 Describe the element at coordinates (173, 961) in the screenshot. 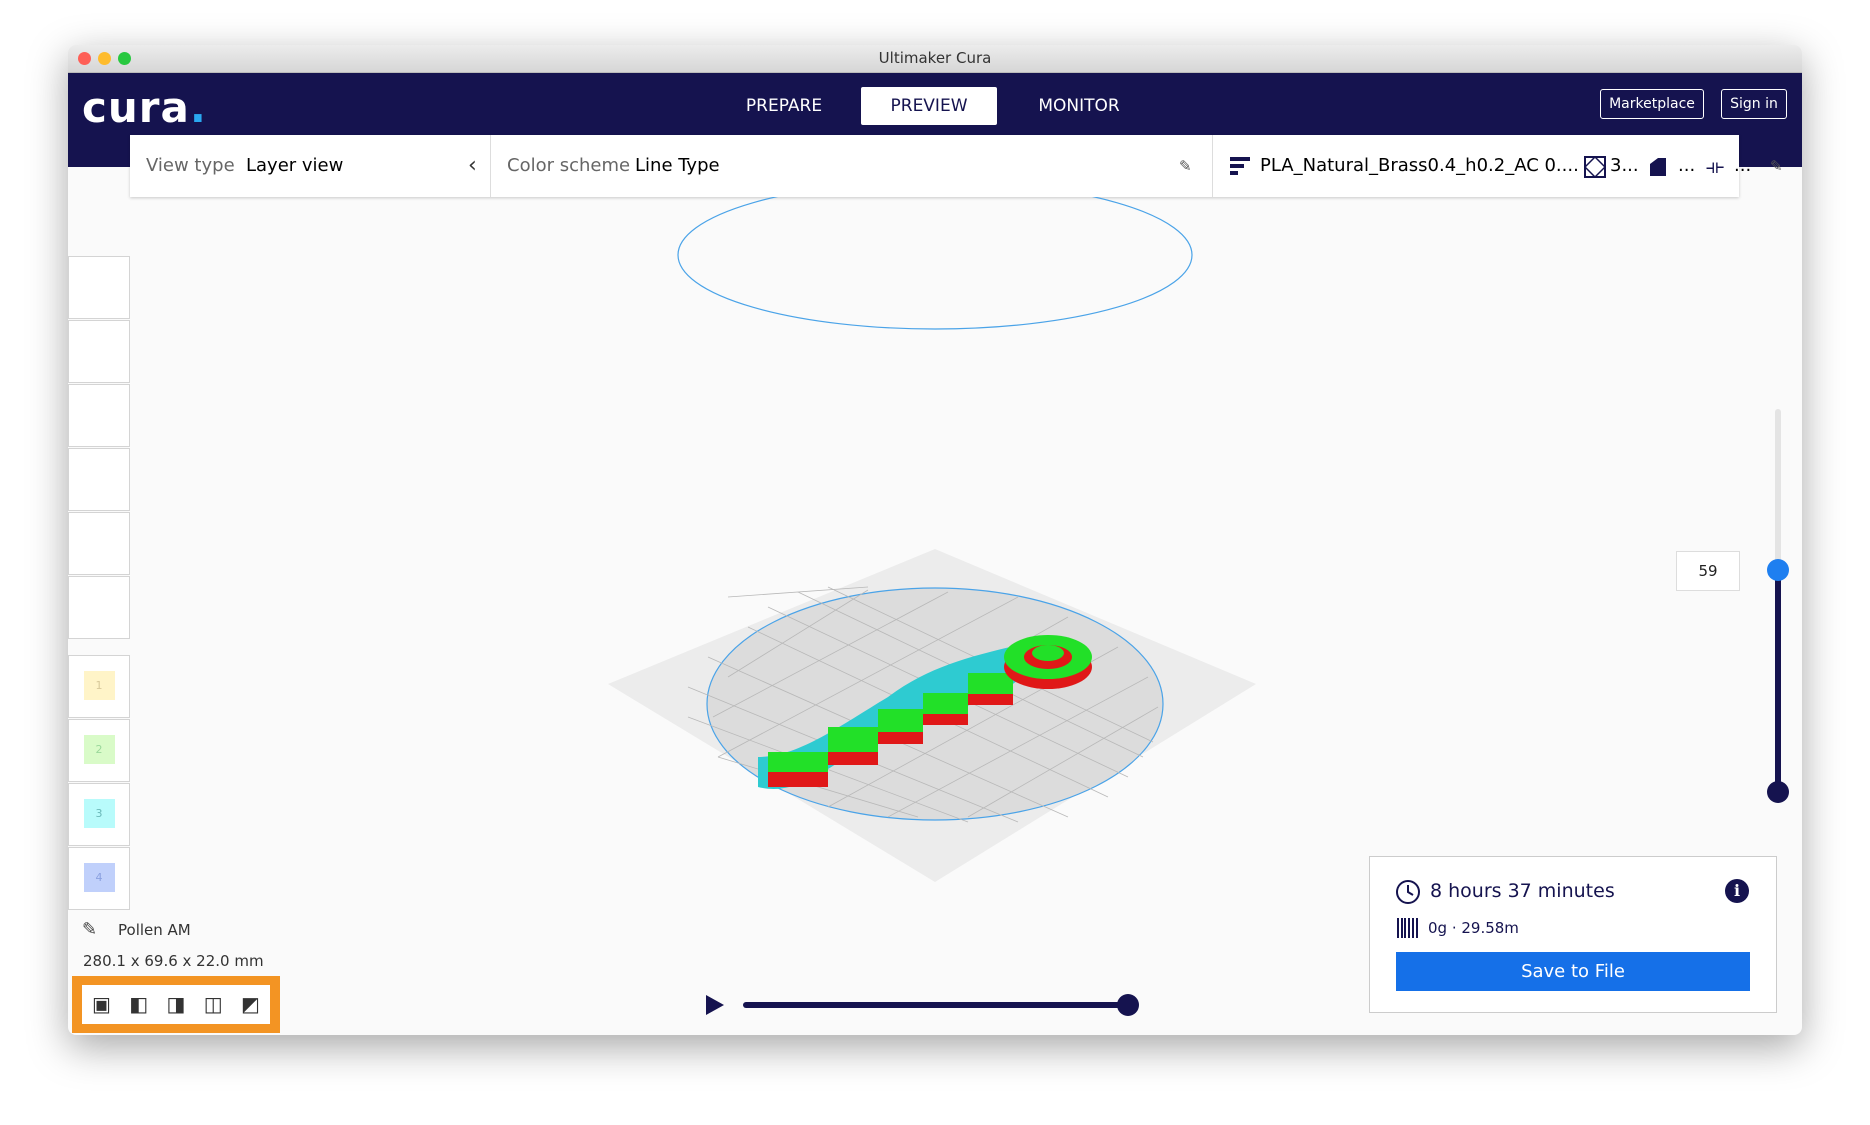

I see `object-dimensions: 280.1 x 69.6 x 22.0 mm` at that location.